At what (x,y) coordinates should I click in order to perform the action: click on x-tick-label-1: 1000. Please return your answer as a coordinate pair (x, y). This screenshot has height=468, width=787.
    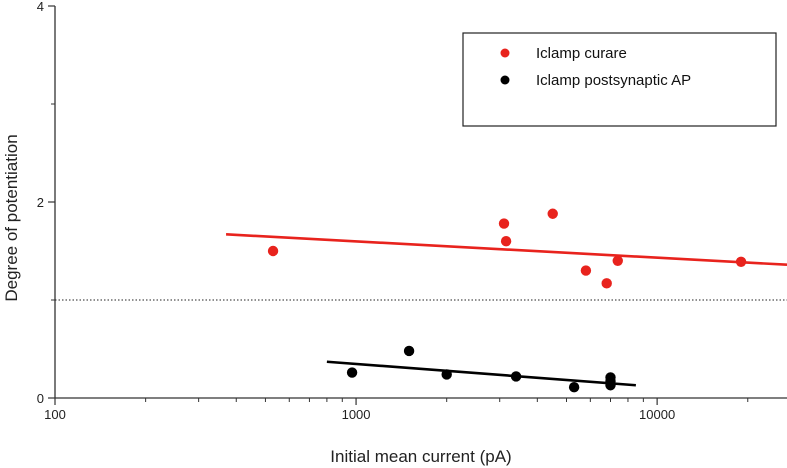
    Looking at the image, I should click on (356, 414).